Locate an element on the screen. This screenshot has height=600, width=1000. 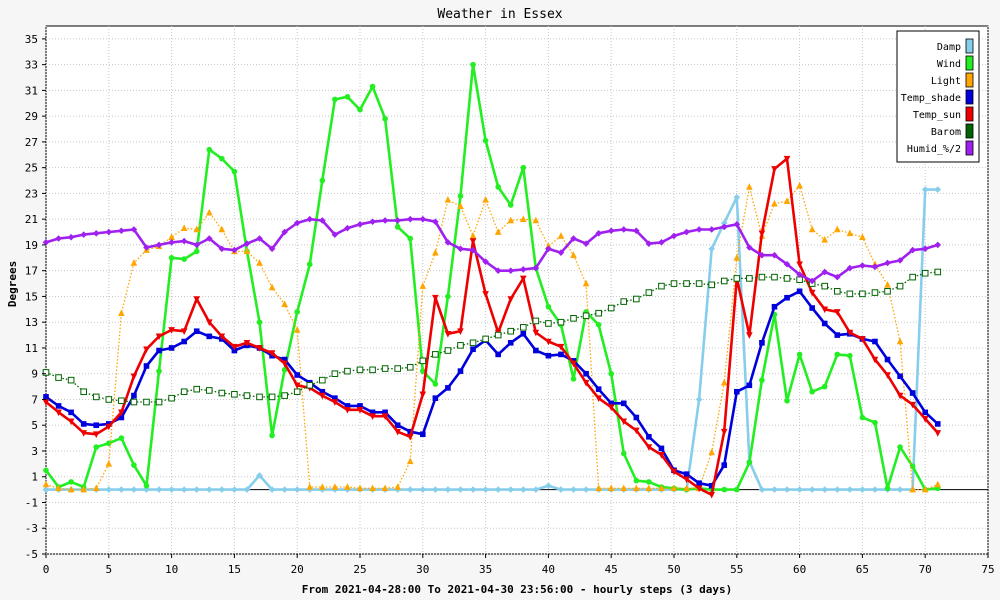
y-tick-label: 5 is located at coordinates (34, 425).